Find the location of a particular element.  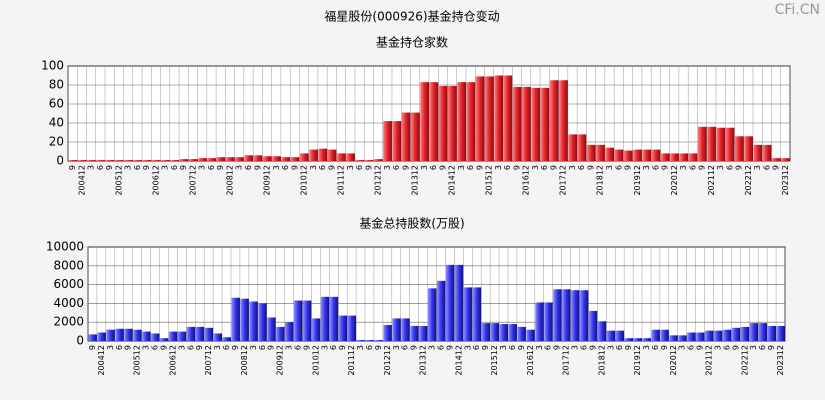

x-tick-label: 200612 is located at coordinates (172, 360).